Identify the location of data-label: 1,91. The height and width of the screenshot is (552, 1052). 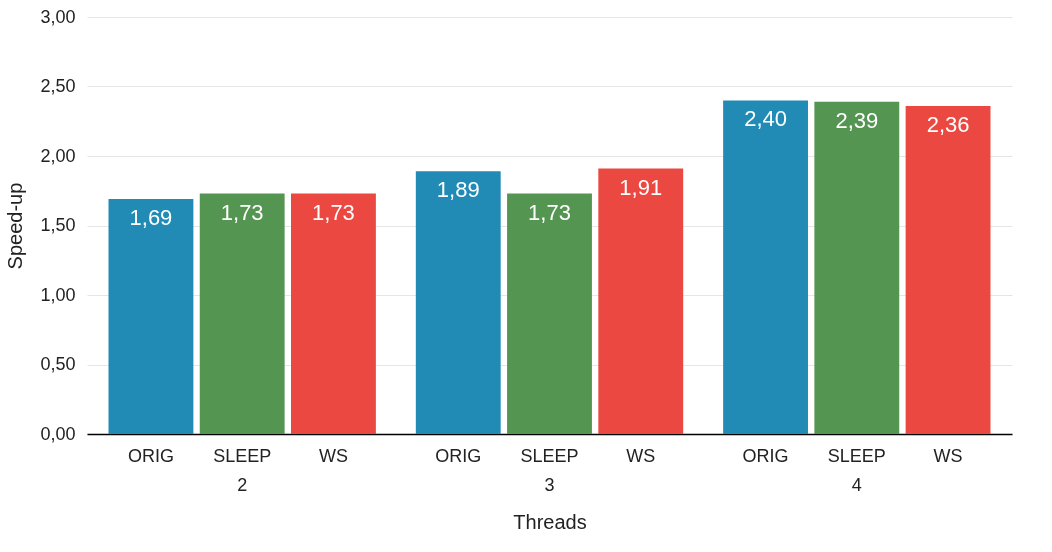
(641, 187).